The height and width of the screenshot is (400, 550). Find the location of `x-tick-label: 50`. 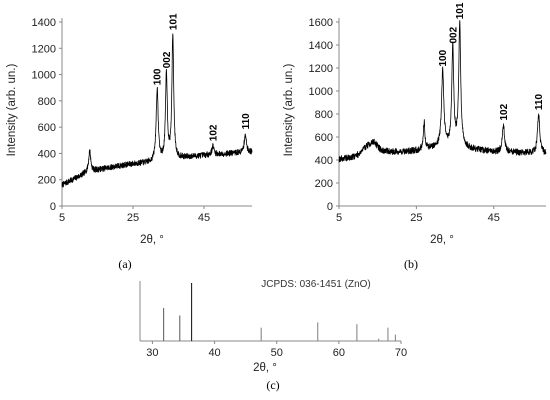

x-tick-label: 50 is located at coordinates (277, 353).